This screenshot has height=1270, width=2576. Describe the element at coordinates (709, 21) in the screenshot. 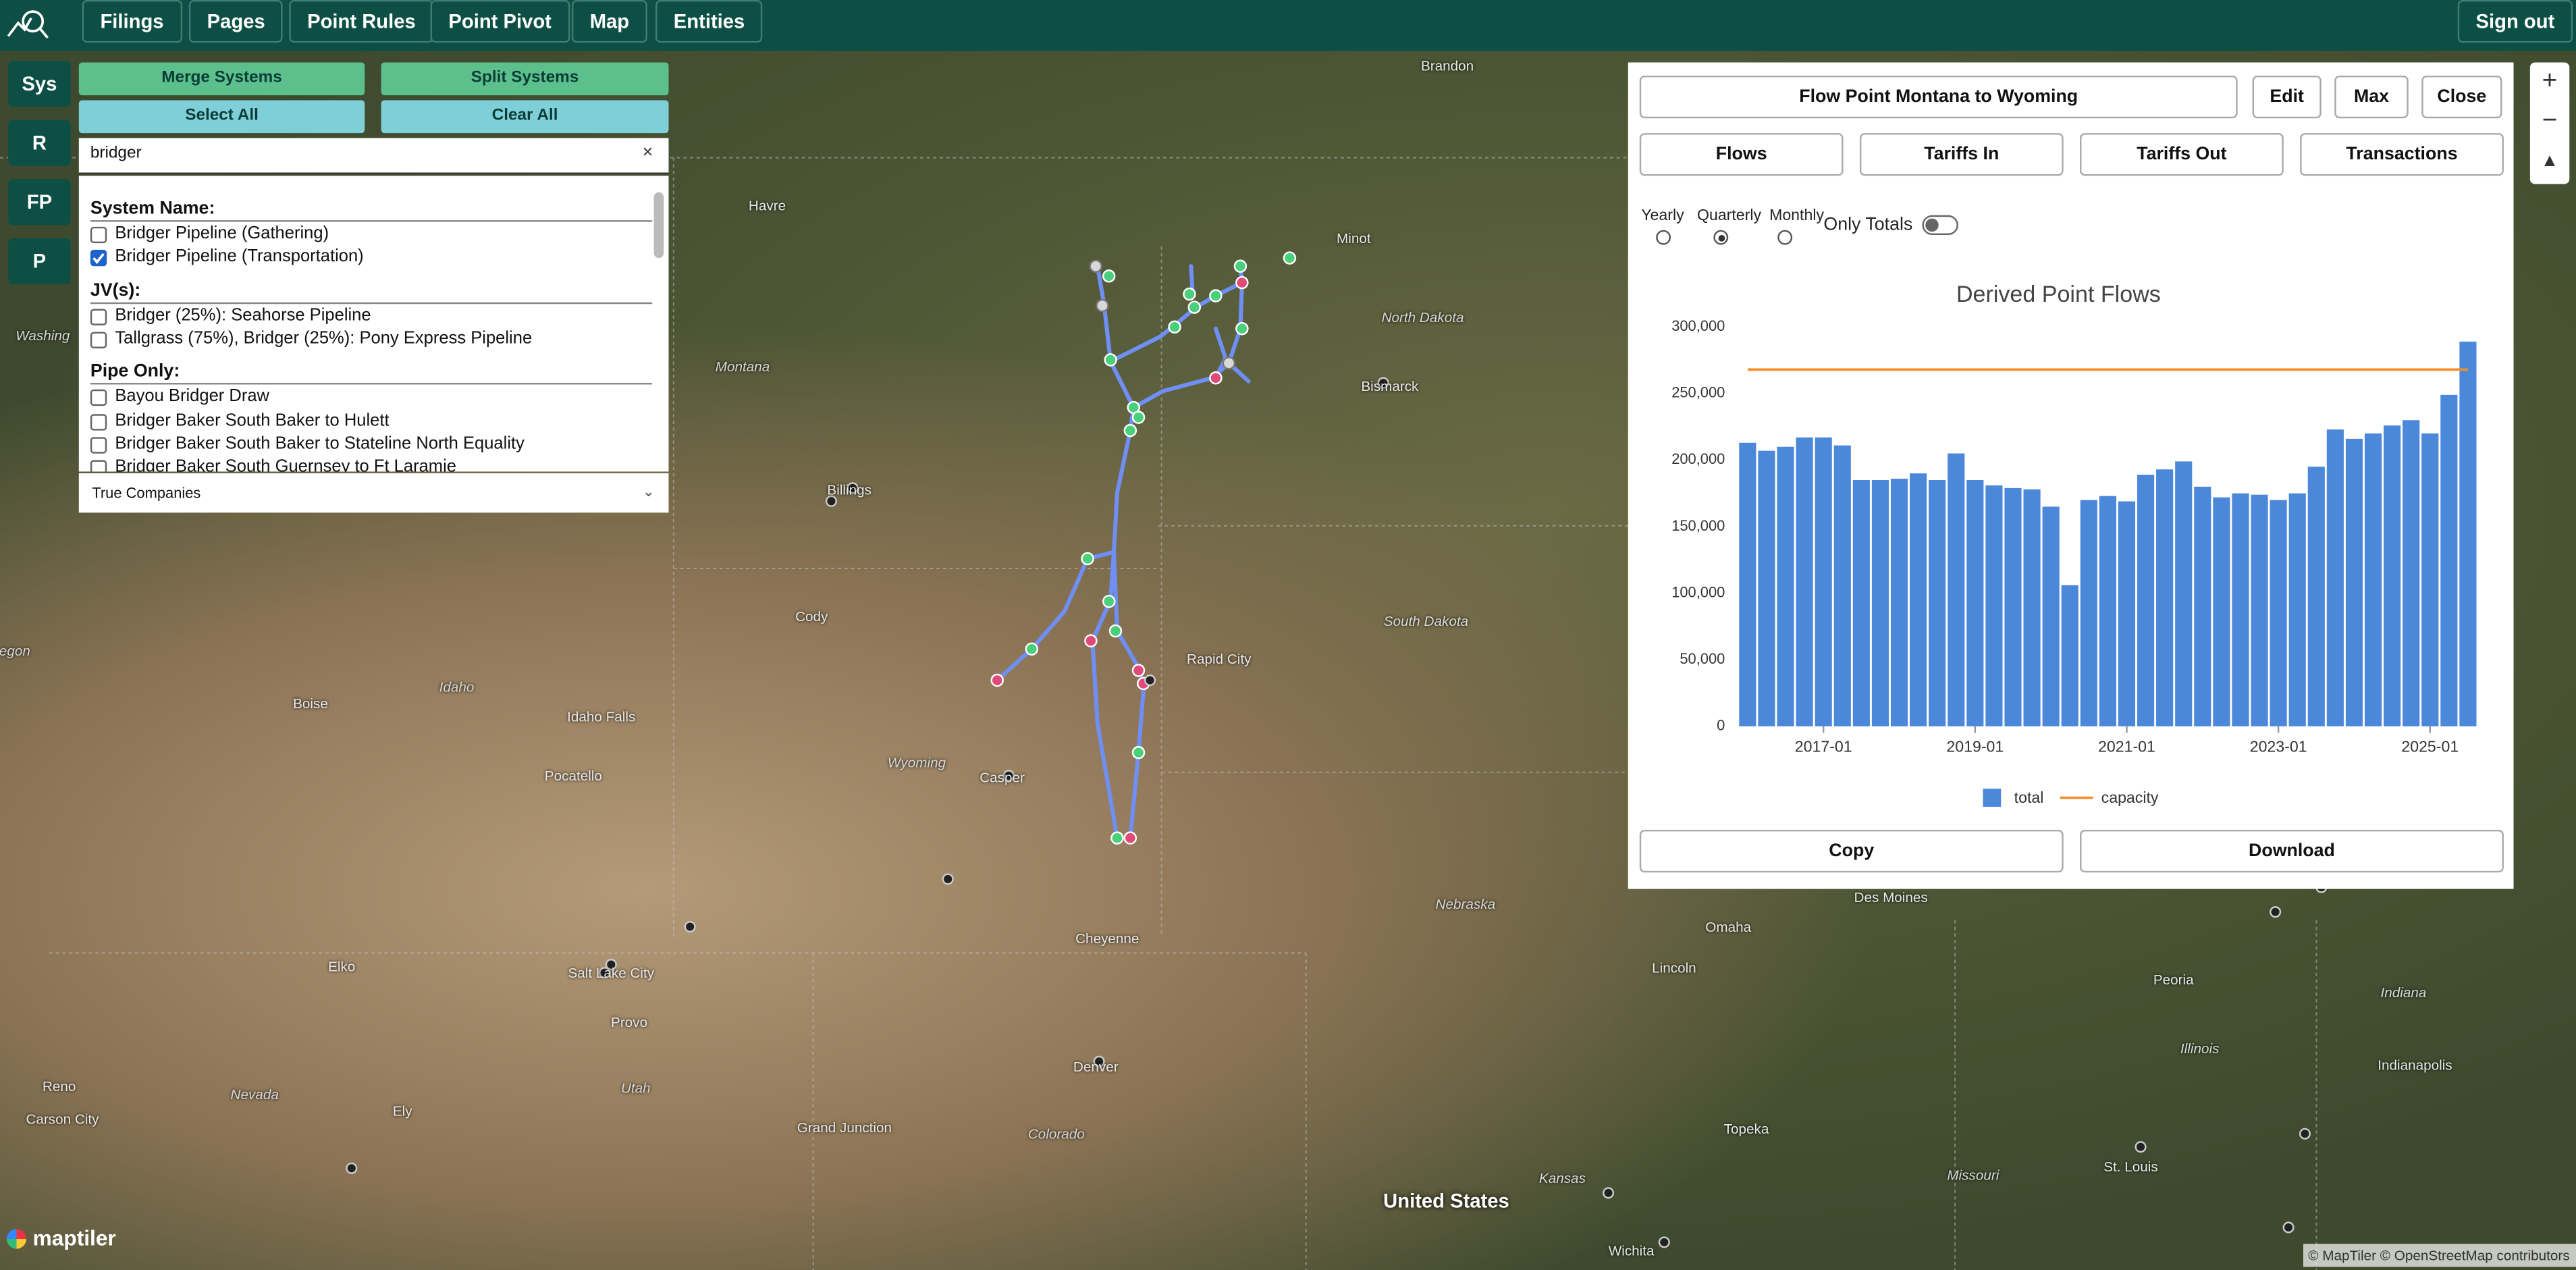

I see `nav-button: Entities` at that location.